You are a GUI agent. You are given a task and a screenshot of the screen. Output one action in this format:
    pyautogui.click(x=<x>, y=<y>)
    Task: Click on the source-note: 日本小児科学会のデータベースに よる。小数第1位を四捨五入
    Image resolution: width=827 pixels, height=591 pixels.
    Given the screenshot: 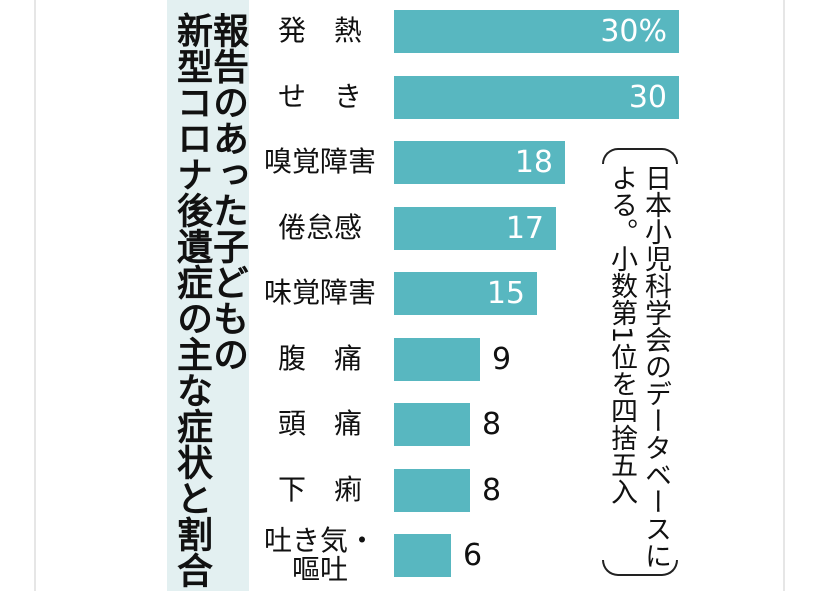 What is the action you would take?
    pyautogui.click(x=639, y=362)
    